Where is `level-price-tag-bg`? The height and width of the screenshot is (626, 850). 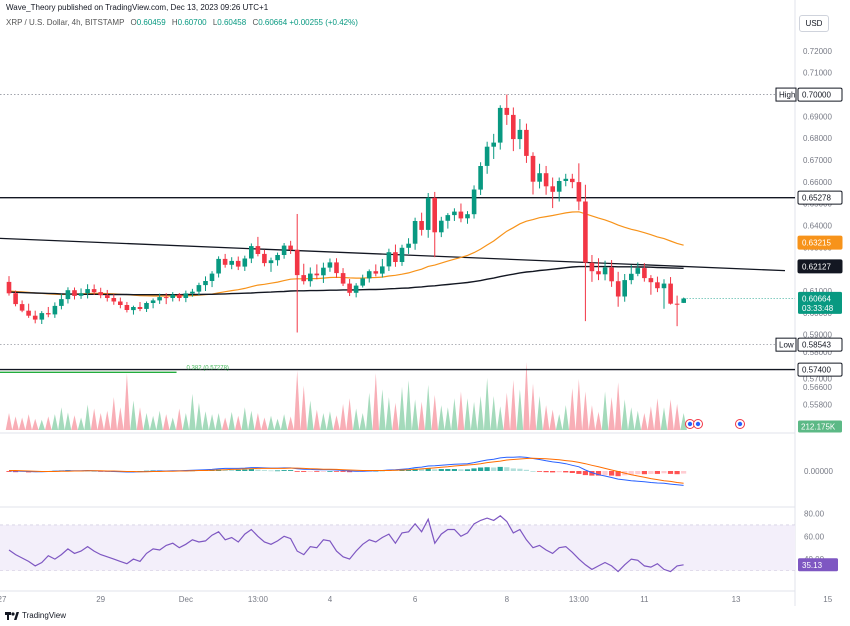 level-price-tag-bg is located at coordinates (820, 94).